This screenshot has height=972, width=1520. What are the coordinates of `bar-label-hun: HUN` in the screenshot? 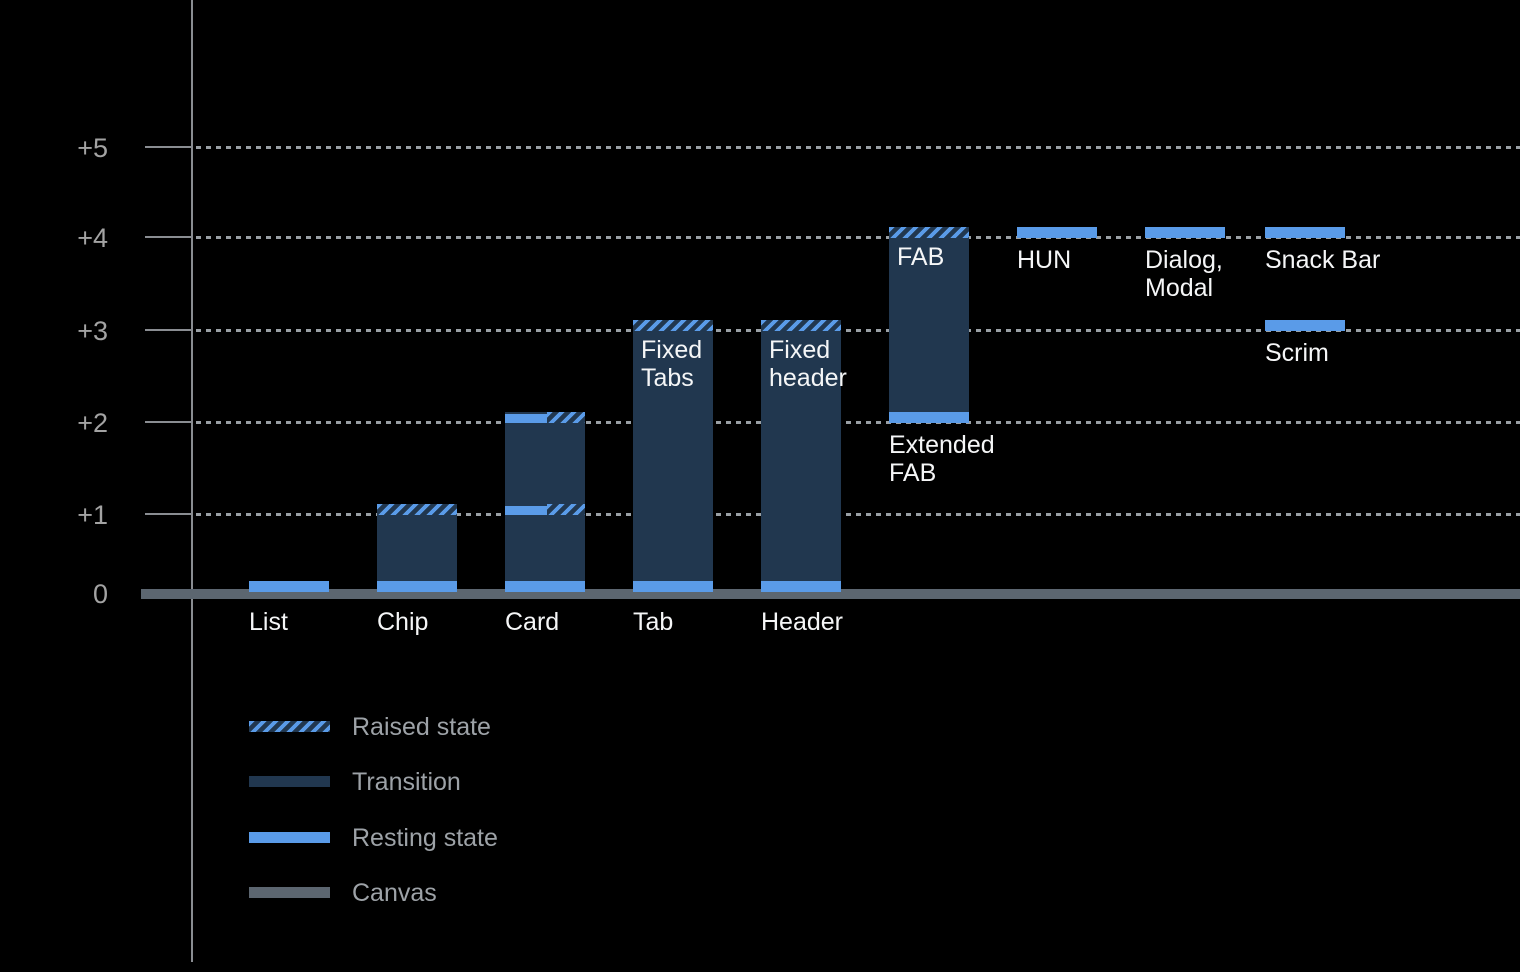 It's located at (1044, 260).